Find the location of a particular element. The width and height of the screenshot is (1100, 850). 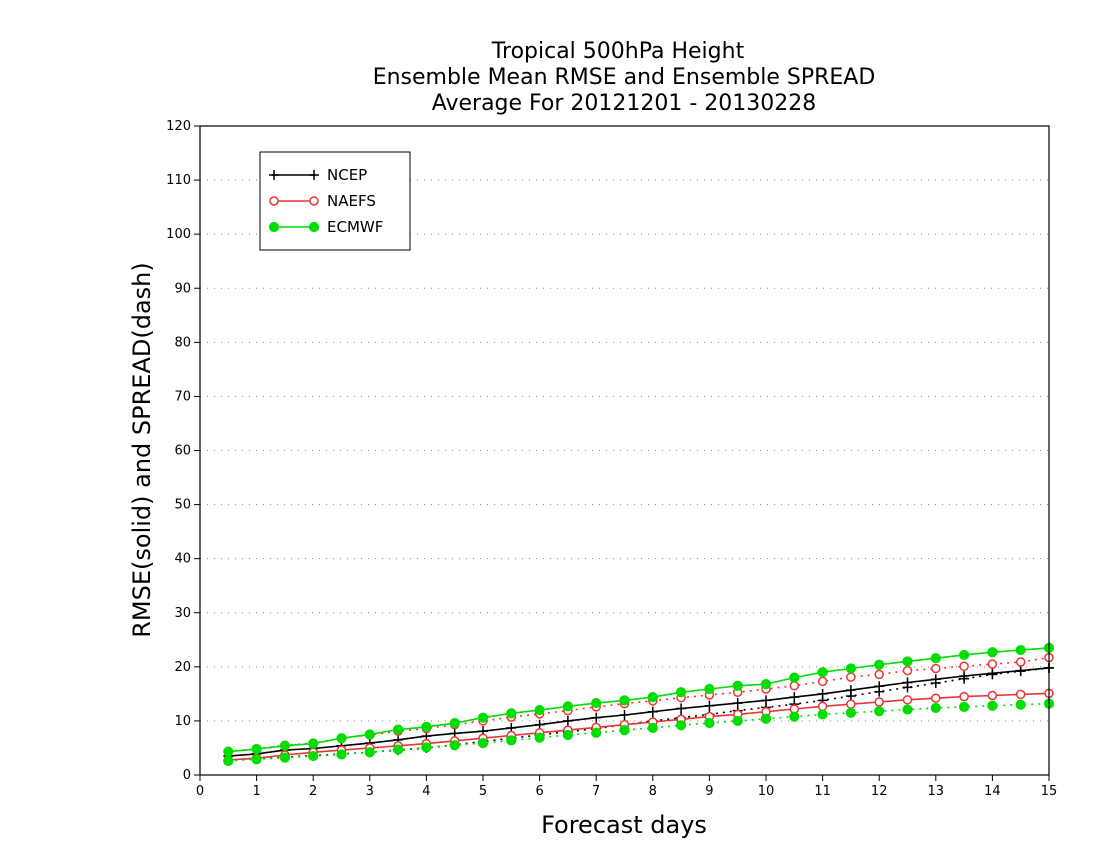

series-ecmwf-spread-line is located at coordinates (639, 732).